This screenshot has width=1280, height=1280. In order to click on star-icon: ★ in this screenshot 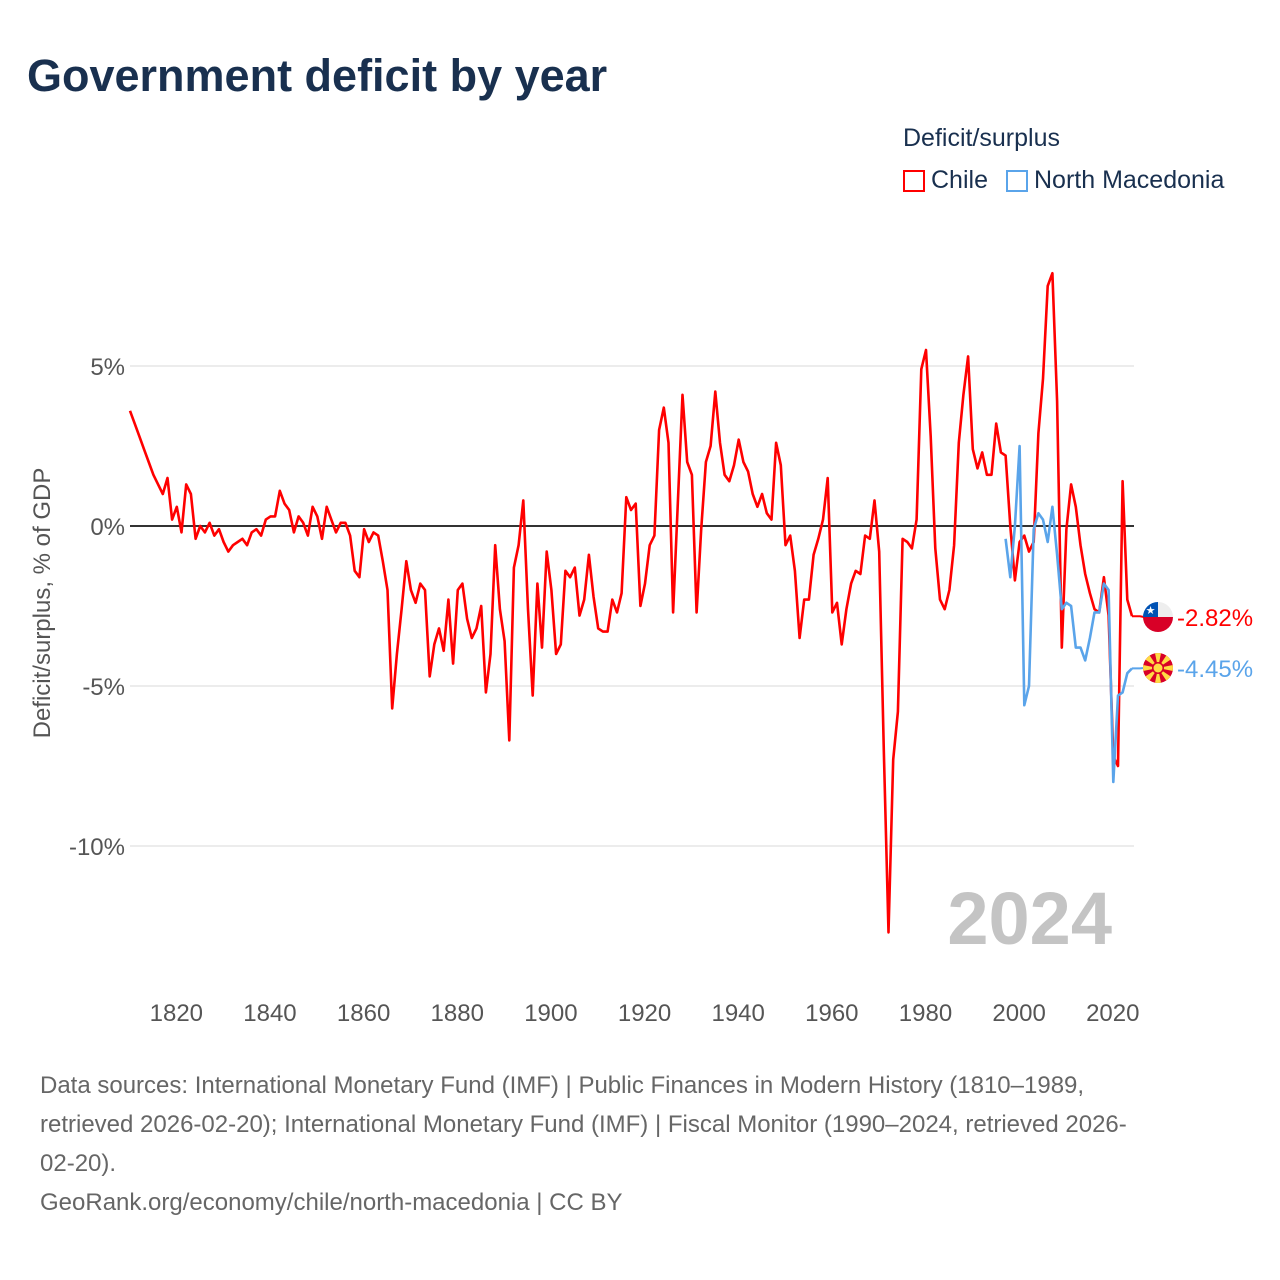, I will do `click(1151, 611)`.